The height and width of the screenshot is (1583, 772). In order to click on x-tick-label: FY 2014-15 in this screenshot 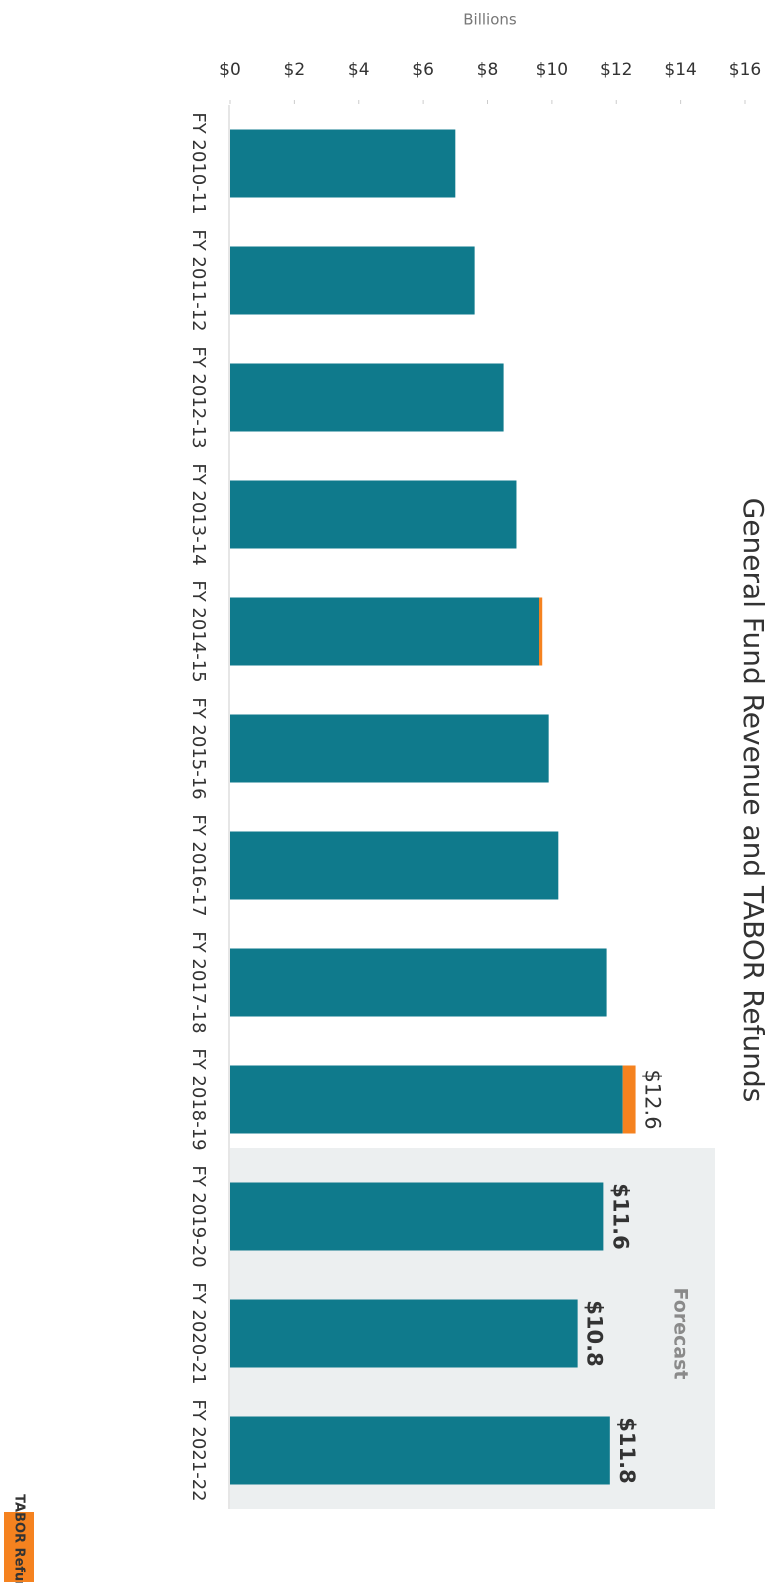, I will do `click(198, 631)`.